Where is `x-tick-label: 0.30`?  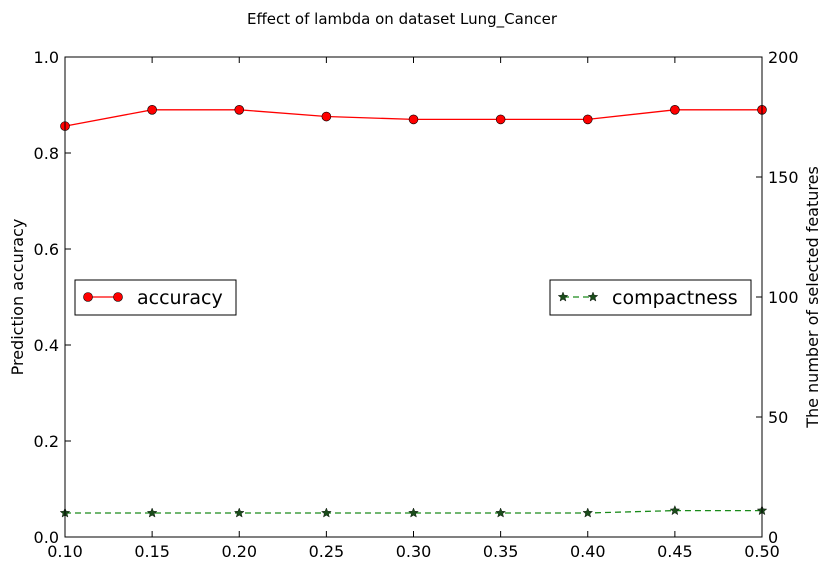
x-tick-label: 0.30 is located at coordinates (414, 551).